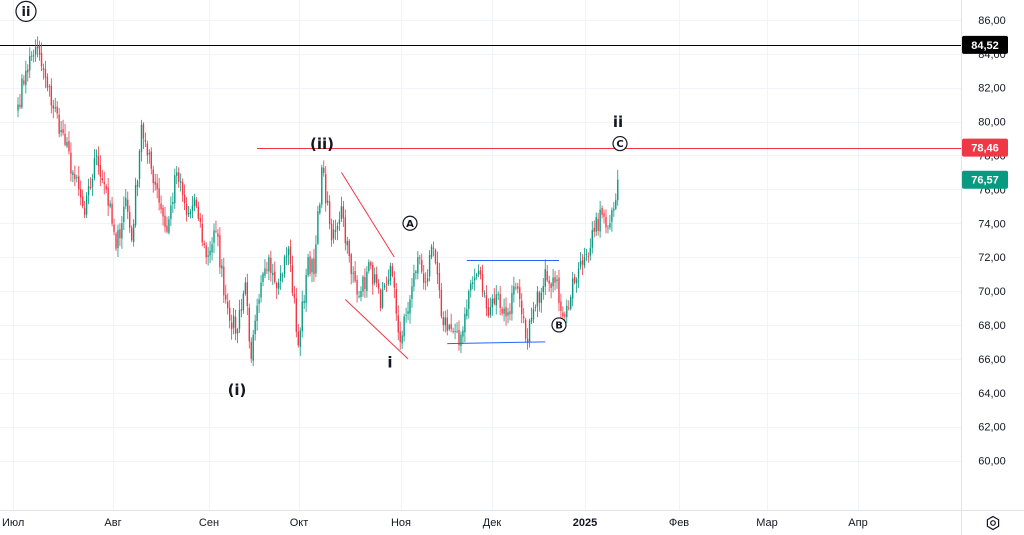 The width and height of the screenshot is (1024, 535). I want to click on y-tick-label: 66,00, so click(992, 360).